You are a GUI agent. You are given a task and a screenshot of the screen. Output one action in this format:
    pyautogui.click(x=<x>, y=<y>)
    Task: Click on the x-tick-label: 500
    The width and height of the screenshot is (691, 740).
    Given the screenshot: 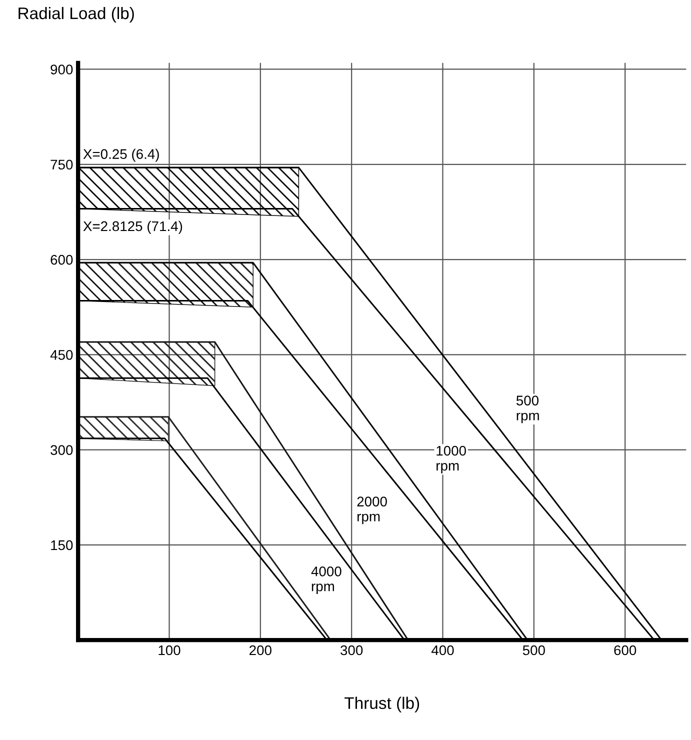 What is the action you would take?
    pyautogui.click(x=533, y=650)
    